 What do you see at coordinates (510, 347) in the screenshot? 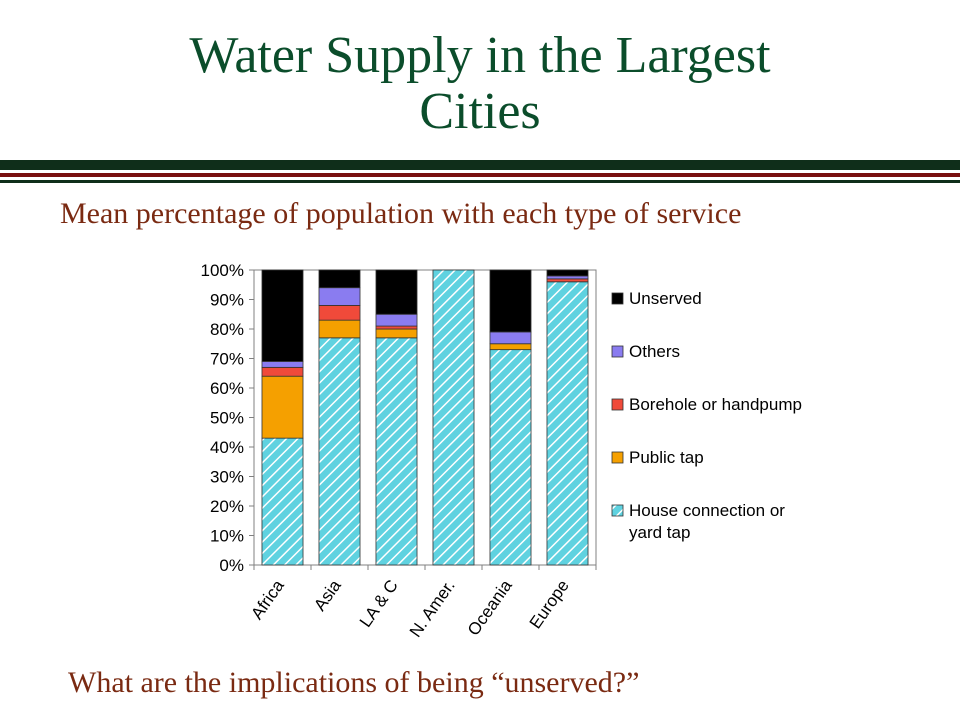
I see `bar-segment-public-tap-oceania` at bounding box center [510, 347].